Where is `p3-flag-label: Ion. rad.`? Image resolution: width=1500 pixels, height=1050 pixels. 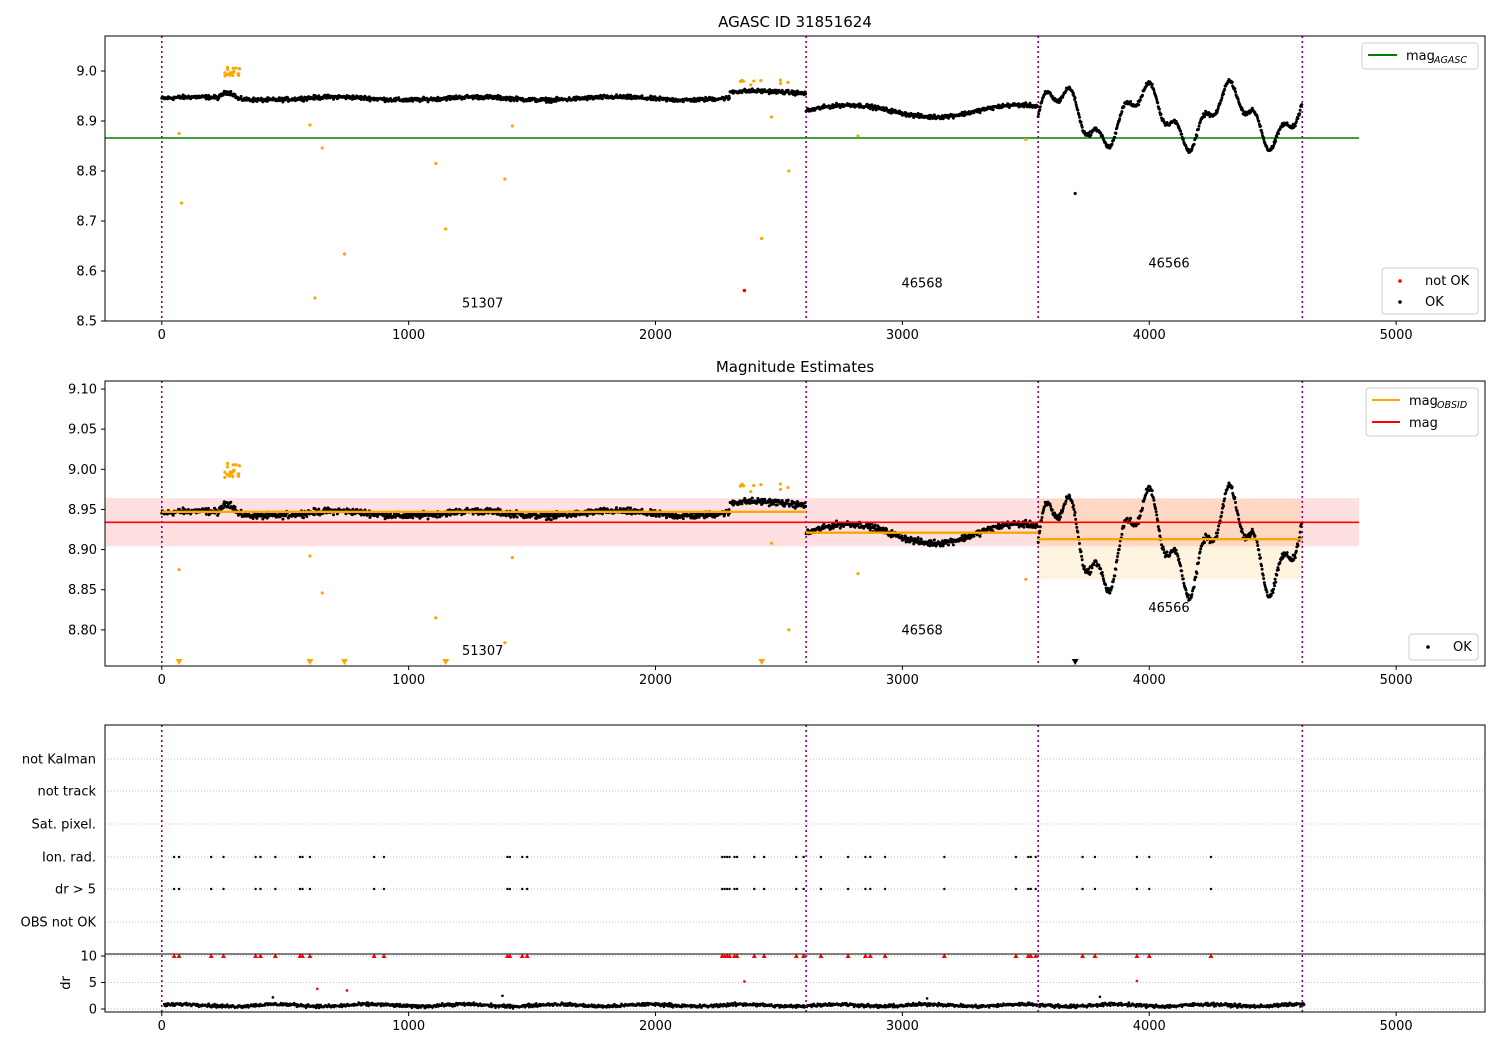
p3-flag-label: Ion. rad. is located at coordinates (69, 858).